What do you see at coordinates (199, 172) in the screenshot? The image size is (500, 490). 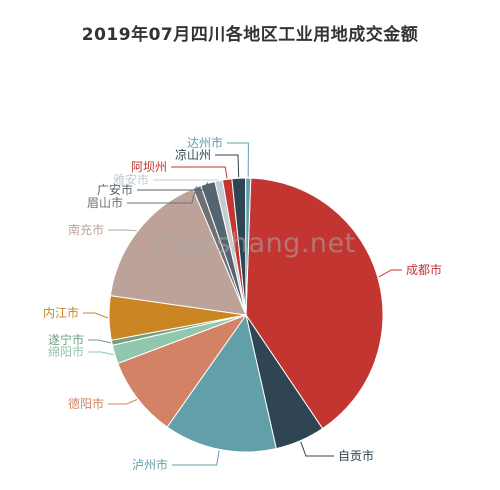 I see `leader-line-阿坝州` at bounding box center [199, 172].